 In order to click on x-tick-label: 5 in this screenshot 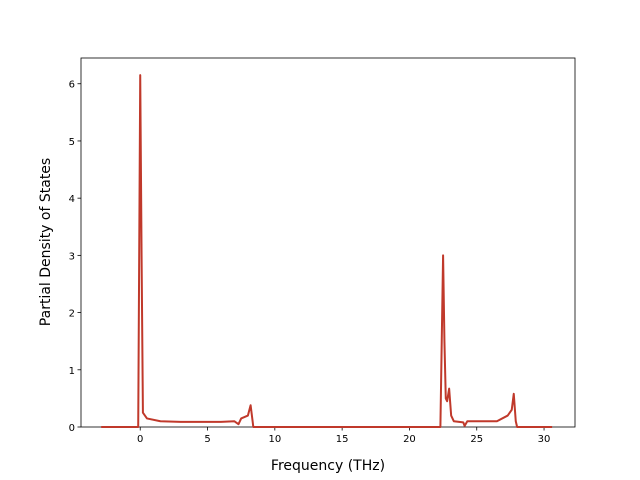, I will do `click(207, 439)`.